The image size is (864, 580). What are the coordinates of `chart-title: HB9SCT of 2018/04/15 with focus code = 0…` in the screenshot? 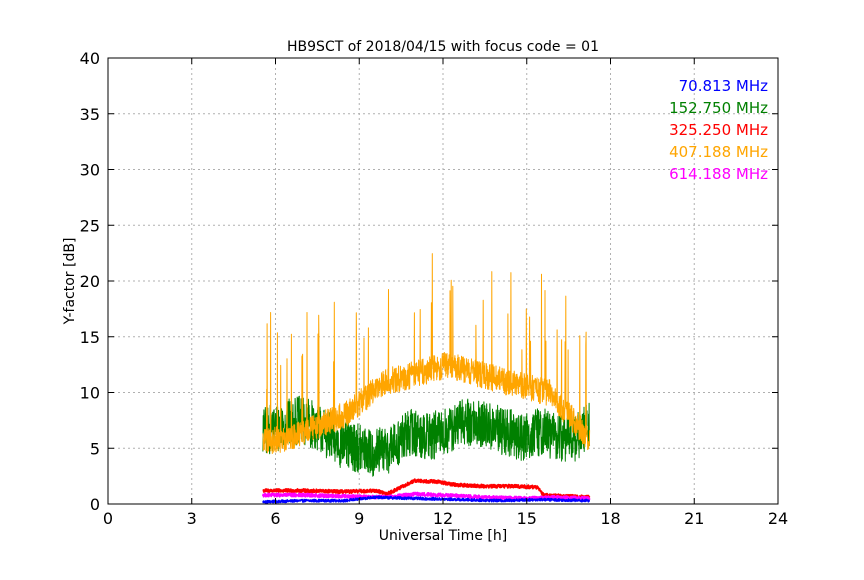 It's located at (443, 47).